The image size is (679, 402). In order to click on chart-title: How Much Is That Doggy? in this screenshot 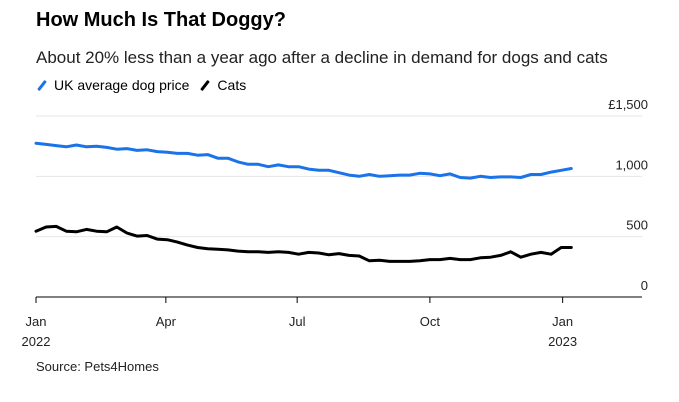, I will do `click(161, 20)`.